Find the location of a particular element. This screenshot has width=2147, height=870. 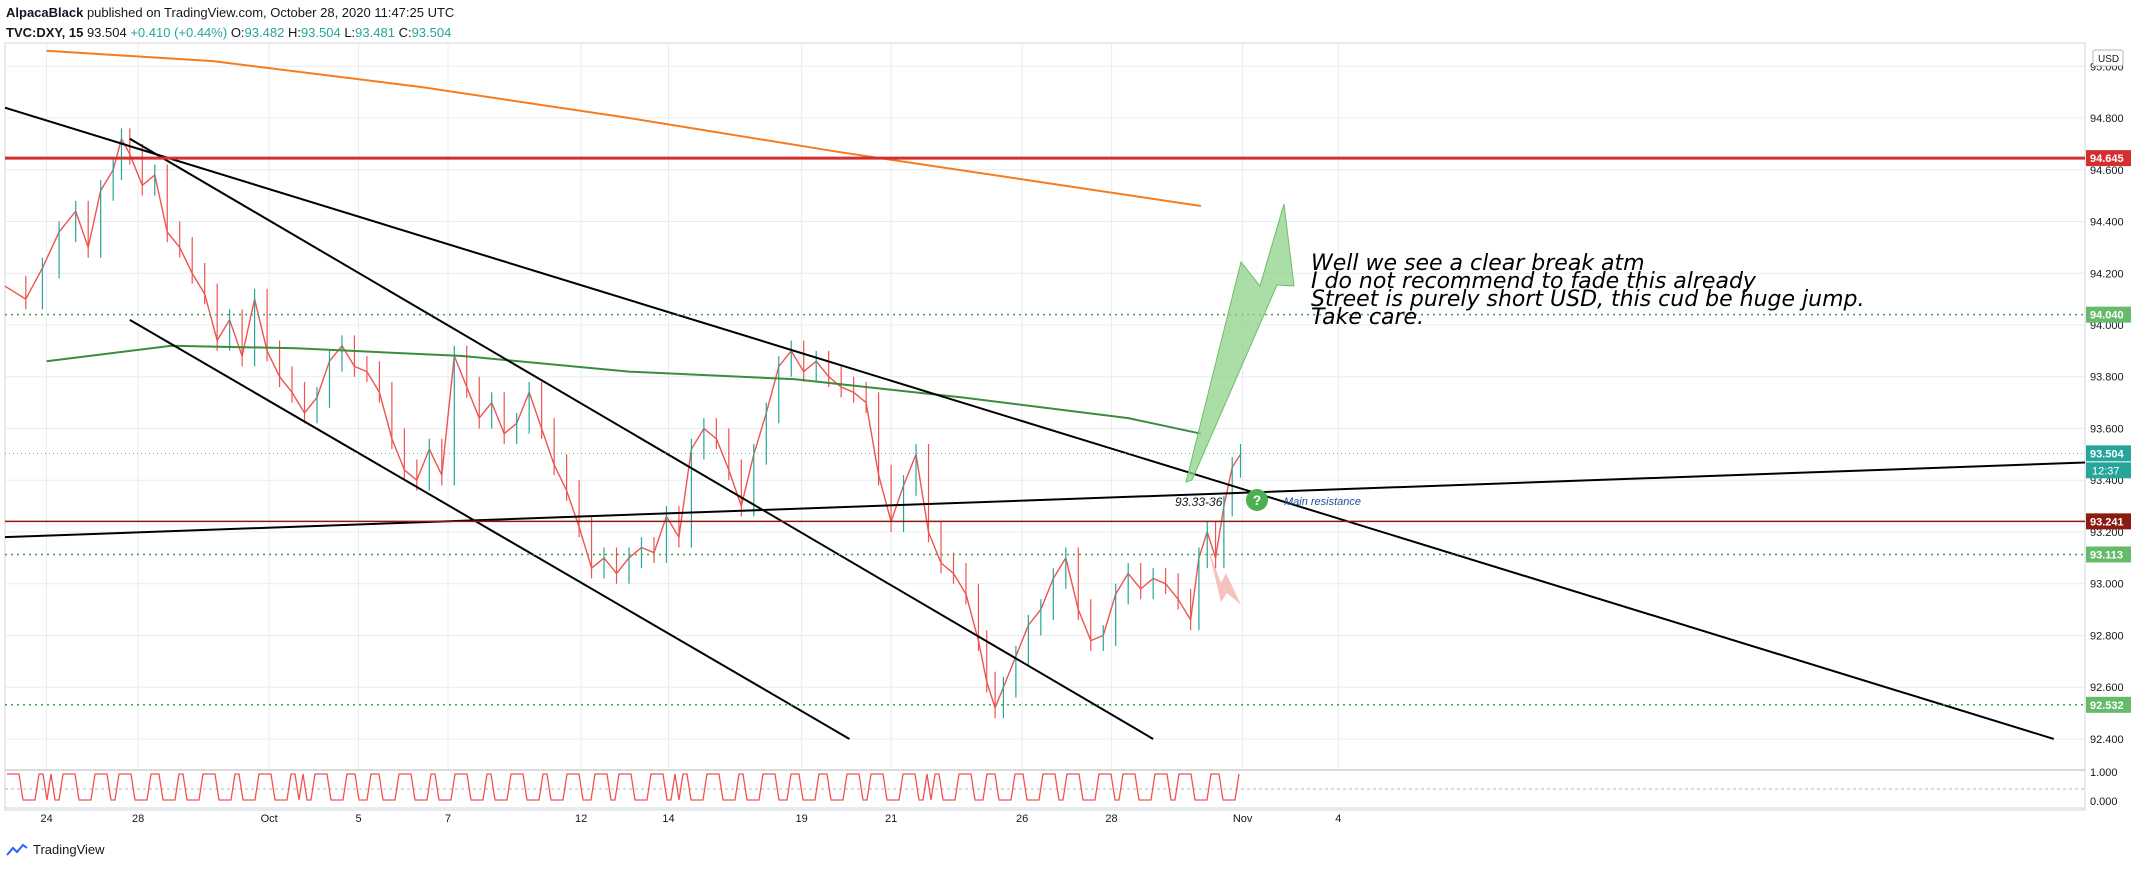

y-tick-label: 93.000 is located at coordinates (2107, 585).